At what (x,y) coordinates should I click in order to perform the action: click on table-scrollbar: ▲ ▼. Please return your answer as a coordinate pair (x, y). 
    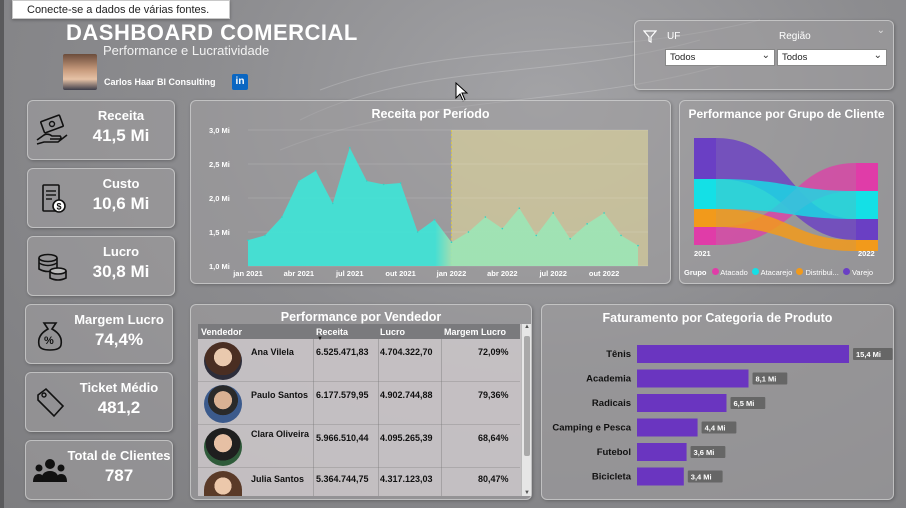
    Looking at the image, I should click on (526, 410).